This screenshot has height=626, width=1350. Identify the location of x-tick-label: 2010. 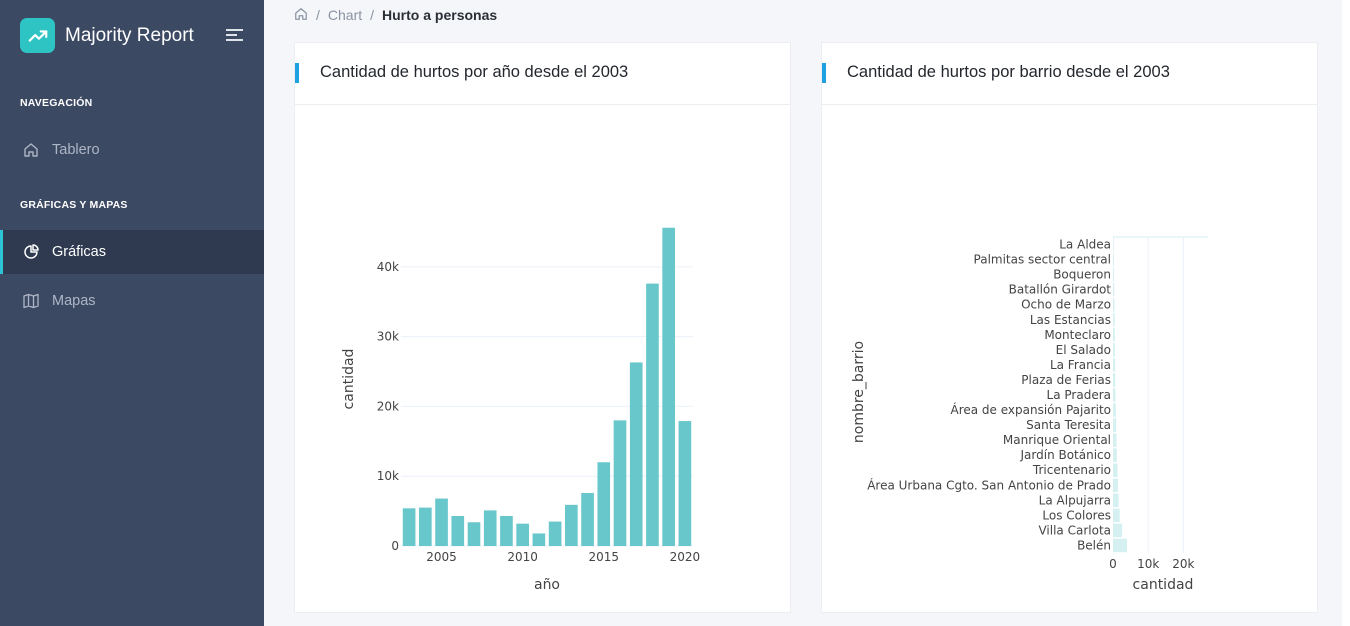
(522, 557).